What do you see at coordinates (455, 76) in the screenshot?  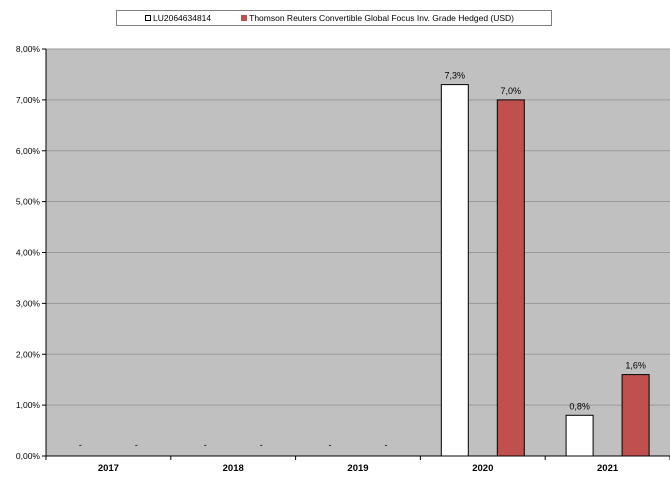 I see `data-label: 7,3%` at bounding box center [455, 76].